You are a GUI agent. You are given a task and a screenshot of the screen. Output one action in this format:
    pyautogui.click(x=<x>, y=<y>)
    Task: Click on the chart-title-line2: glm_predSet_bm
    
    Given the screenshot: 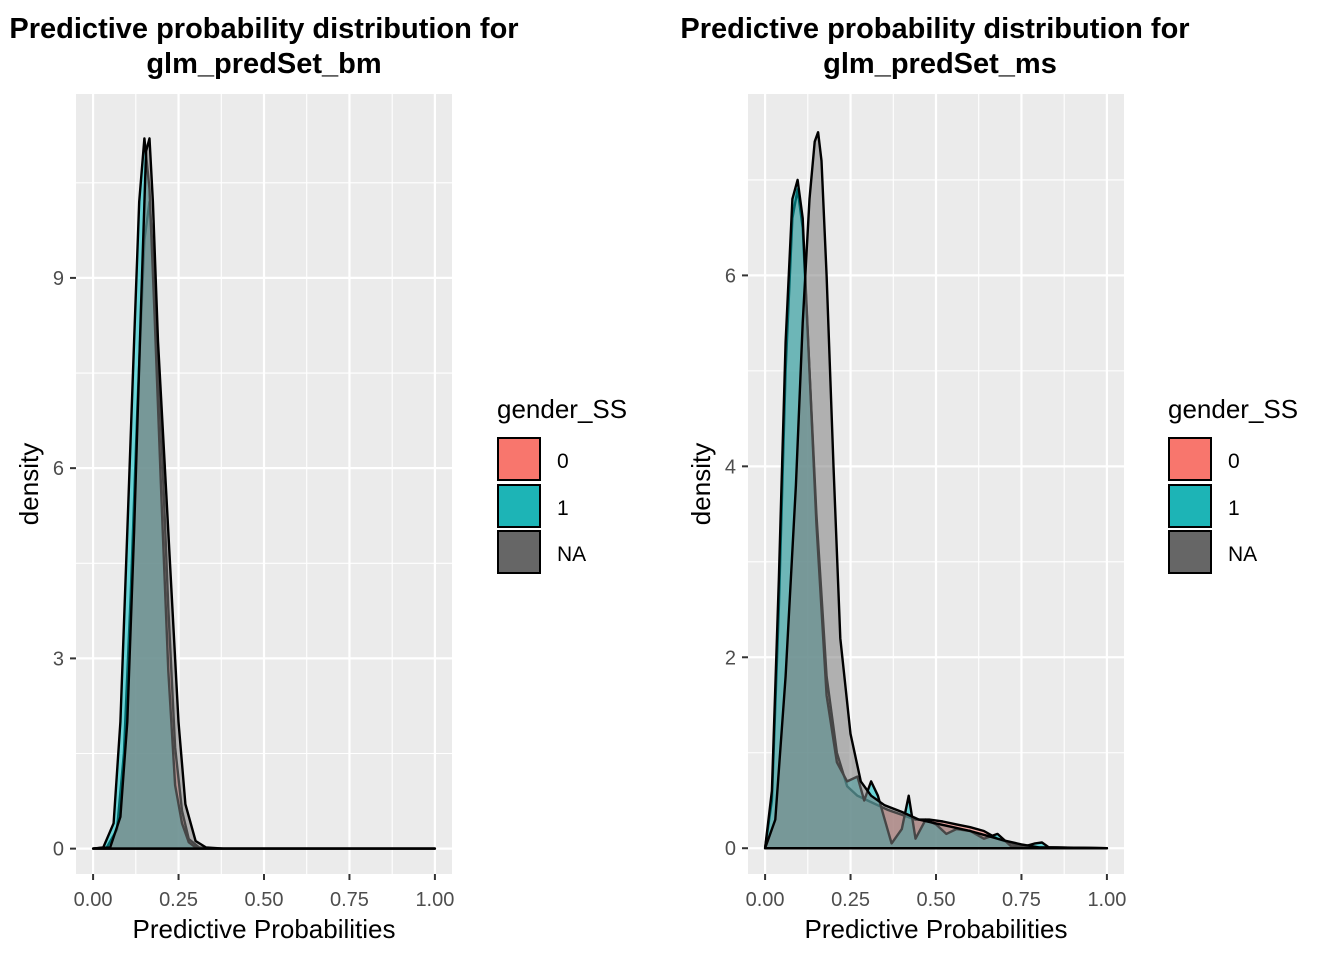 What is the action you would take?
    pyautogui.click(x=263, y=64)
    